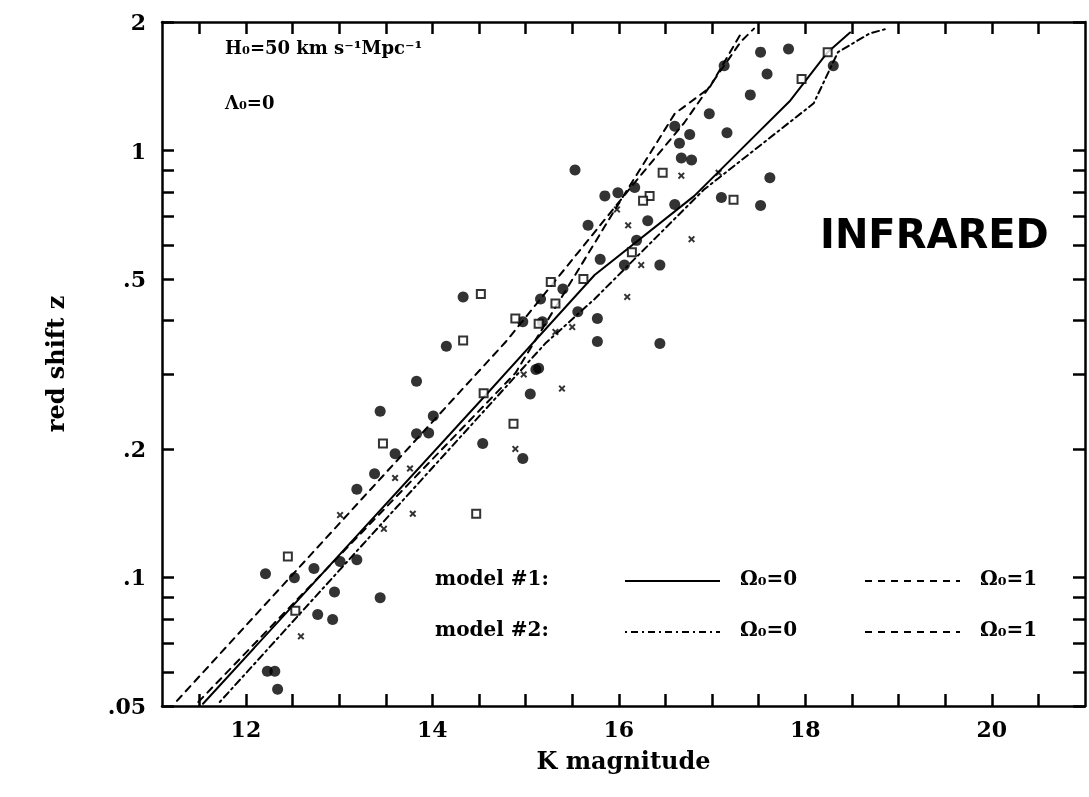 The image size is (1089, 797). What do you see at coordinates (134, 577) in the screenshot?
I see `y-tick-label: .1` at bounding box center [134, 577].